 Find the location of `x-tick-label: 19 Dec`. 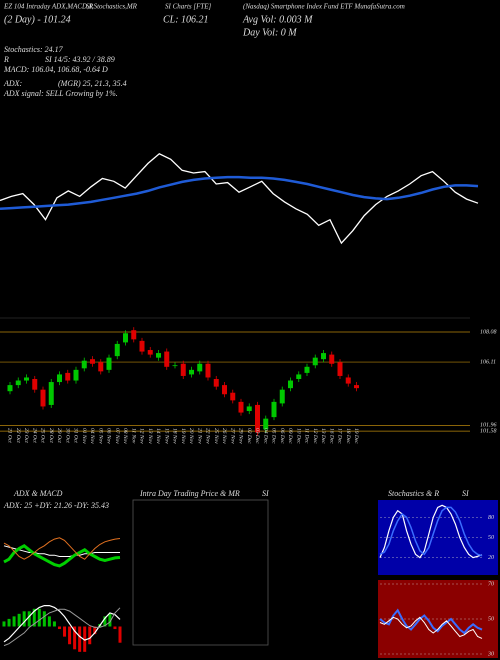

x-tick-label: 19 Dec is located at coordinates (356, 436).